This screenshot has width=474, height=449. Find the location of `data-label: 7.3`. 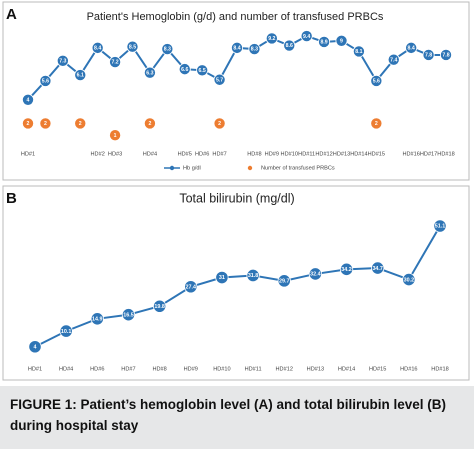

data-label: 7.3 is located at coordinates (62, 62).